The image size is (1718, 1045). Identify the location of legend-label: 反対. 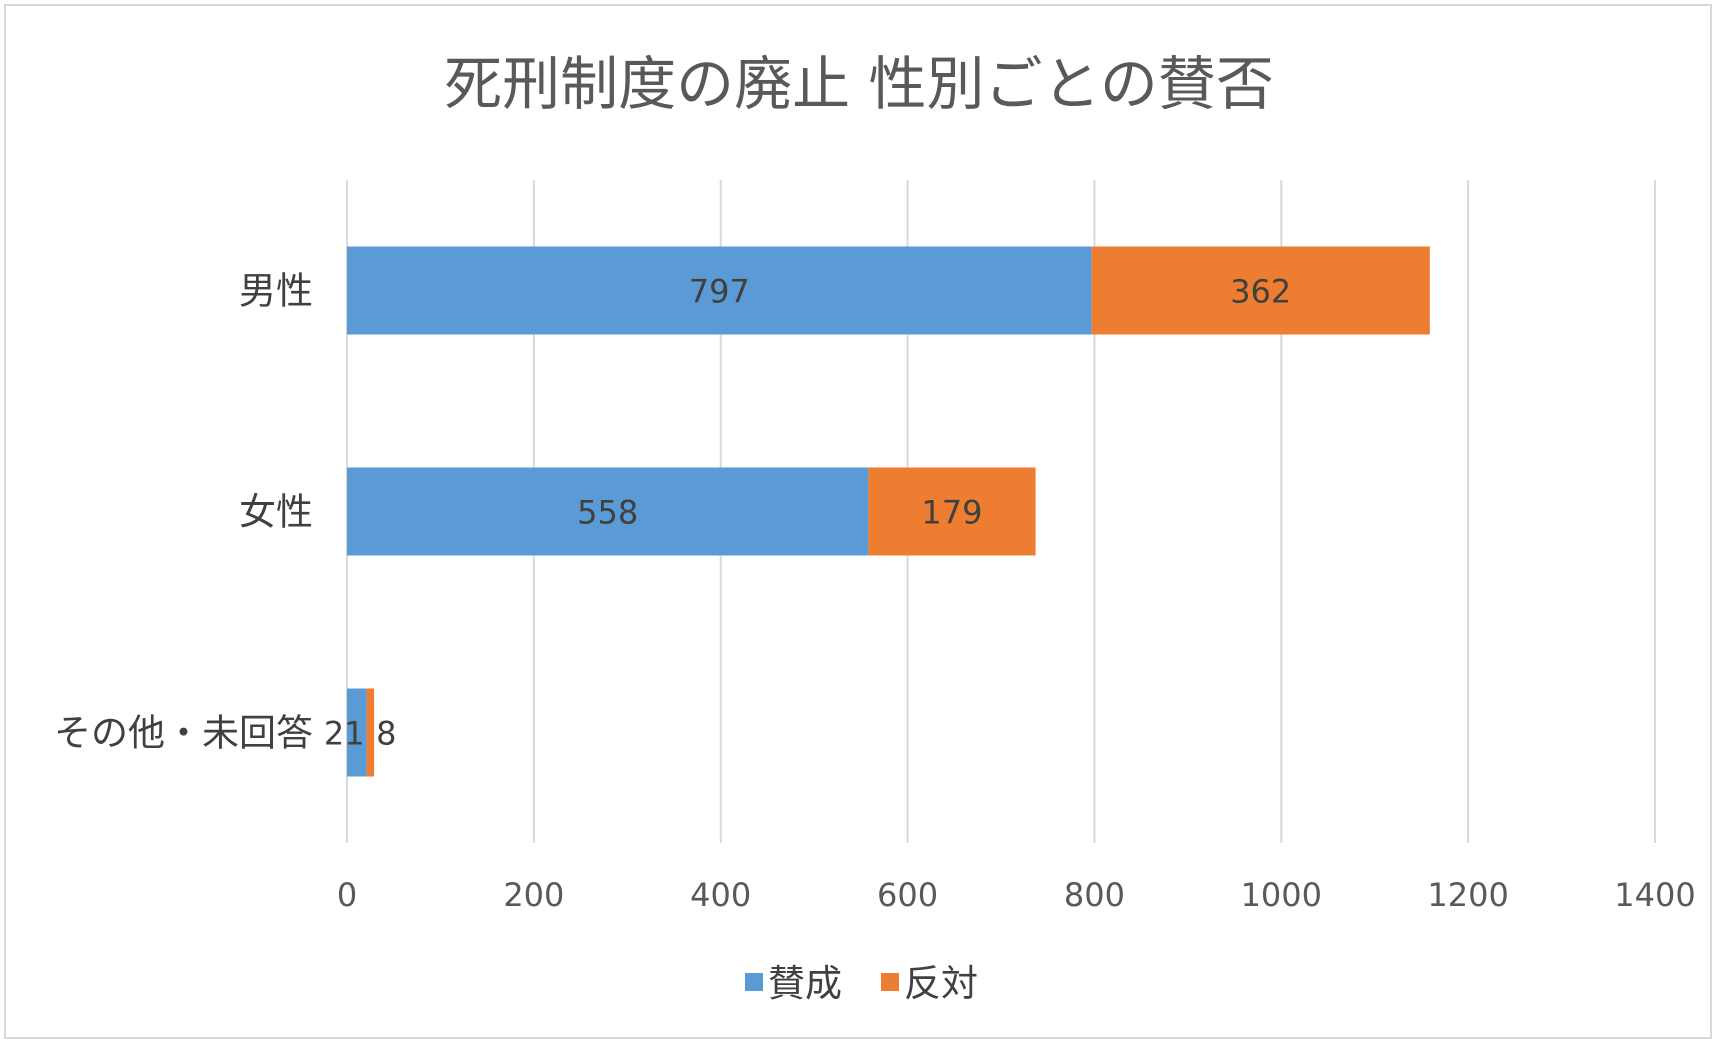
(941, 983).